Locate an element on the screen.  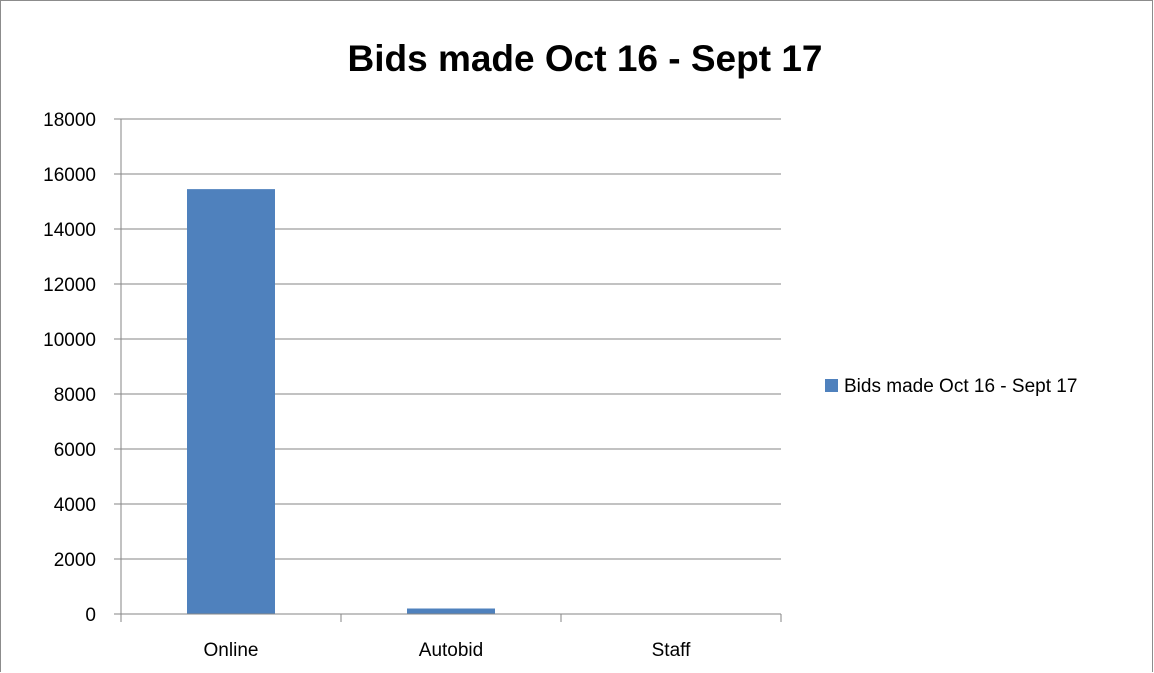
y-tick-label: 0 is located at coordinates (90, 615).